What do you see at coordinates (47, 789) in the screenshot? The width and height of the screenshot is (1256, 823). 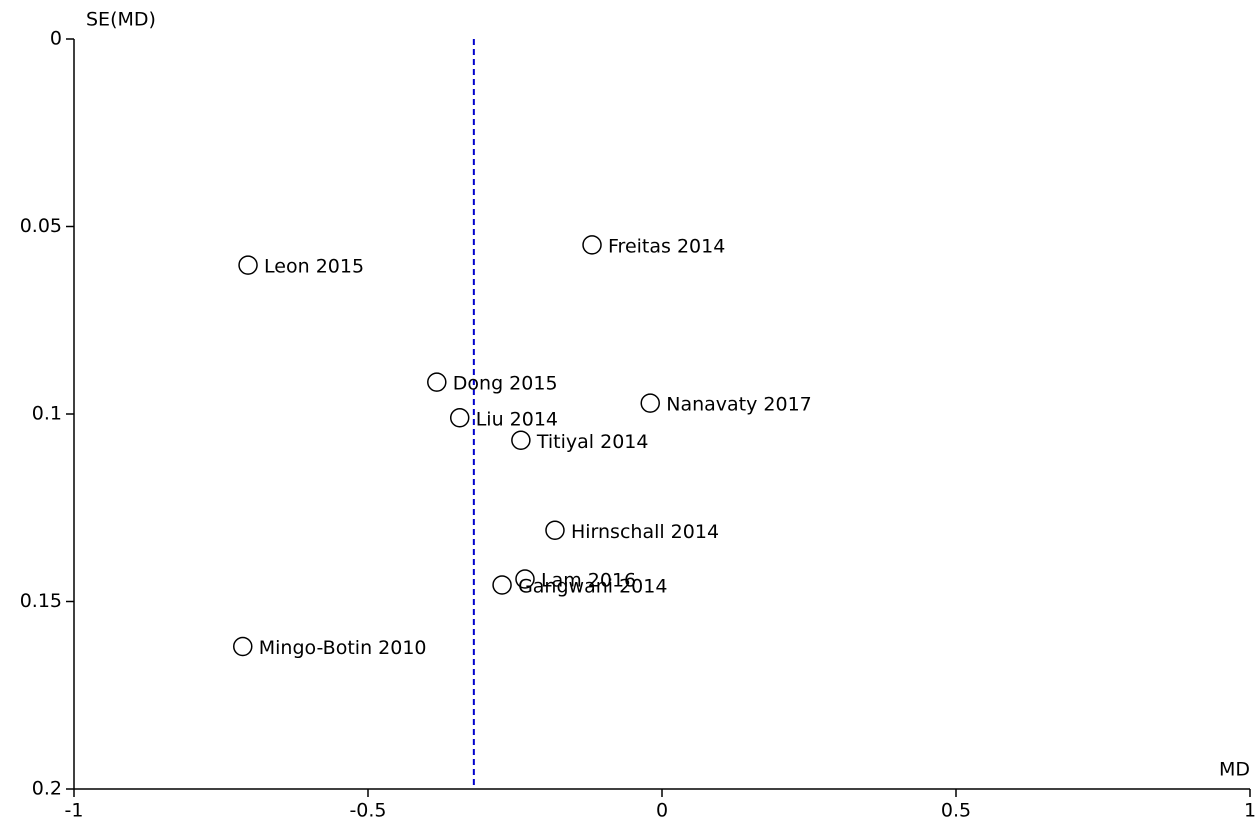 I see `y-tick-label: 0.2` at bounding box center [47, 789].